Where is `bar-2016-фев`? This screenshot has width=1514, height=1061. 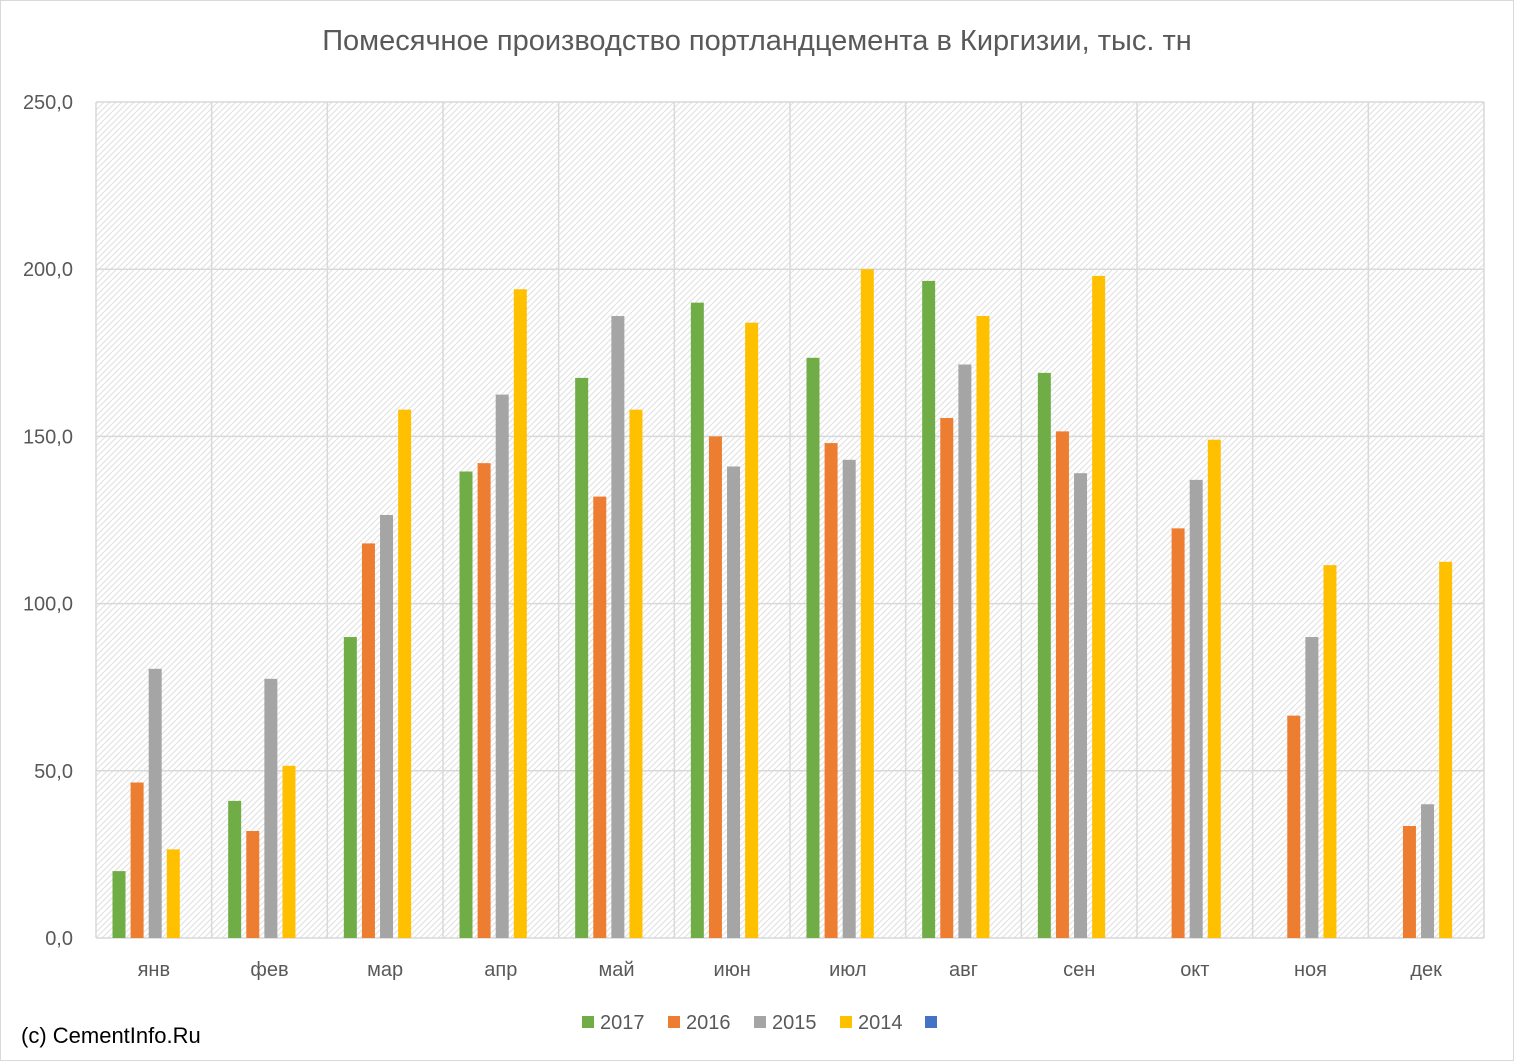 bar-2016-фев is located at coordinates (253, 884).